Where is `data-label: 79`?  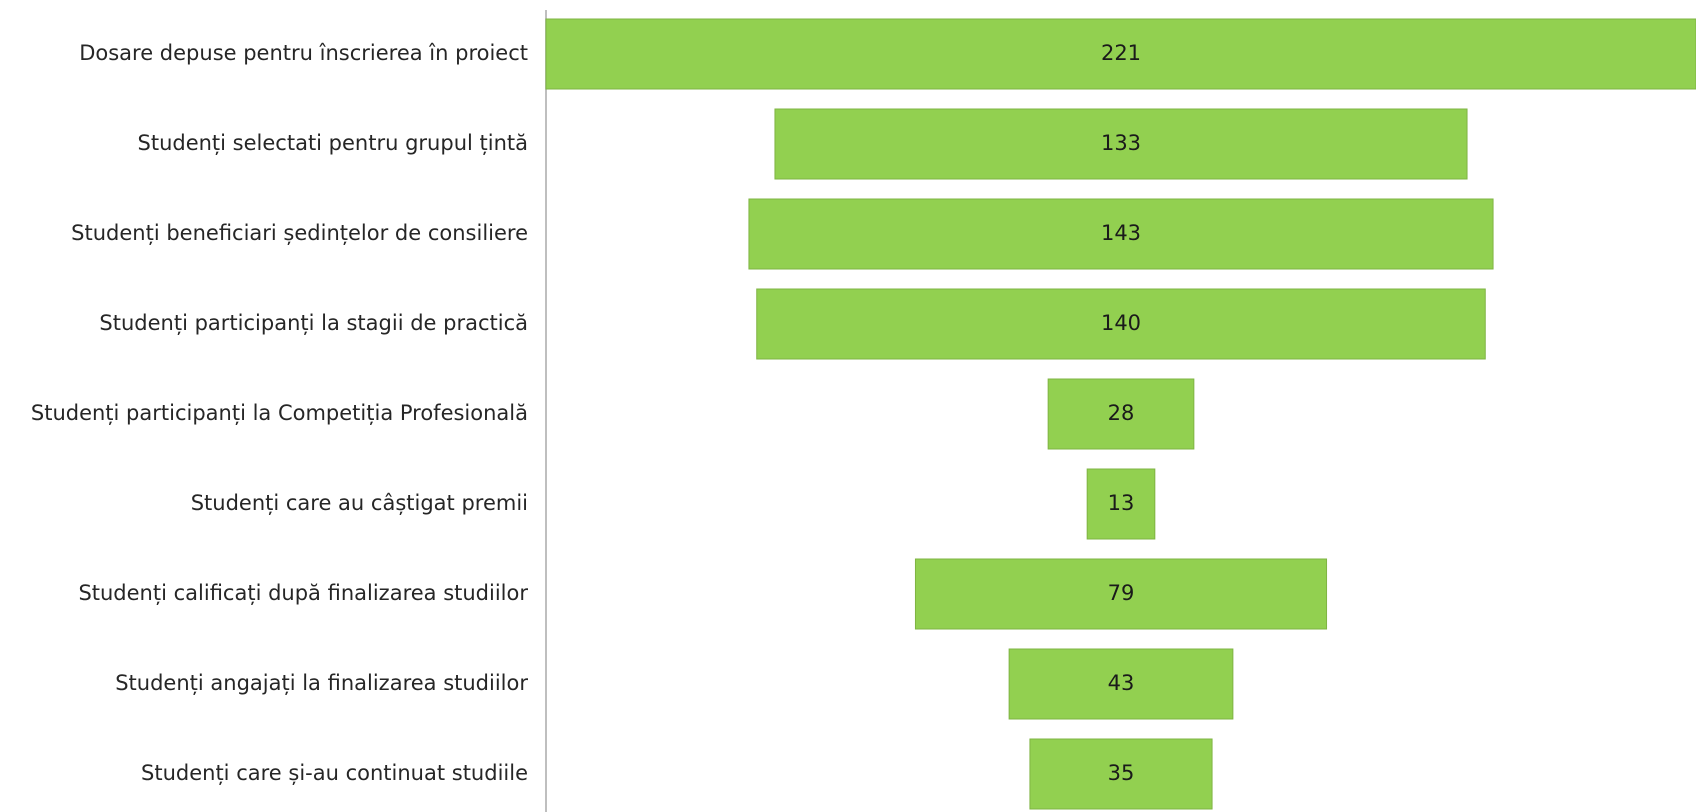 data-label: 79 is located at coordinates (1121, 593).